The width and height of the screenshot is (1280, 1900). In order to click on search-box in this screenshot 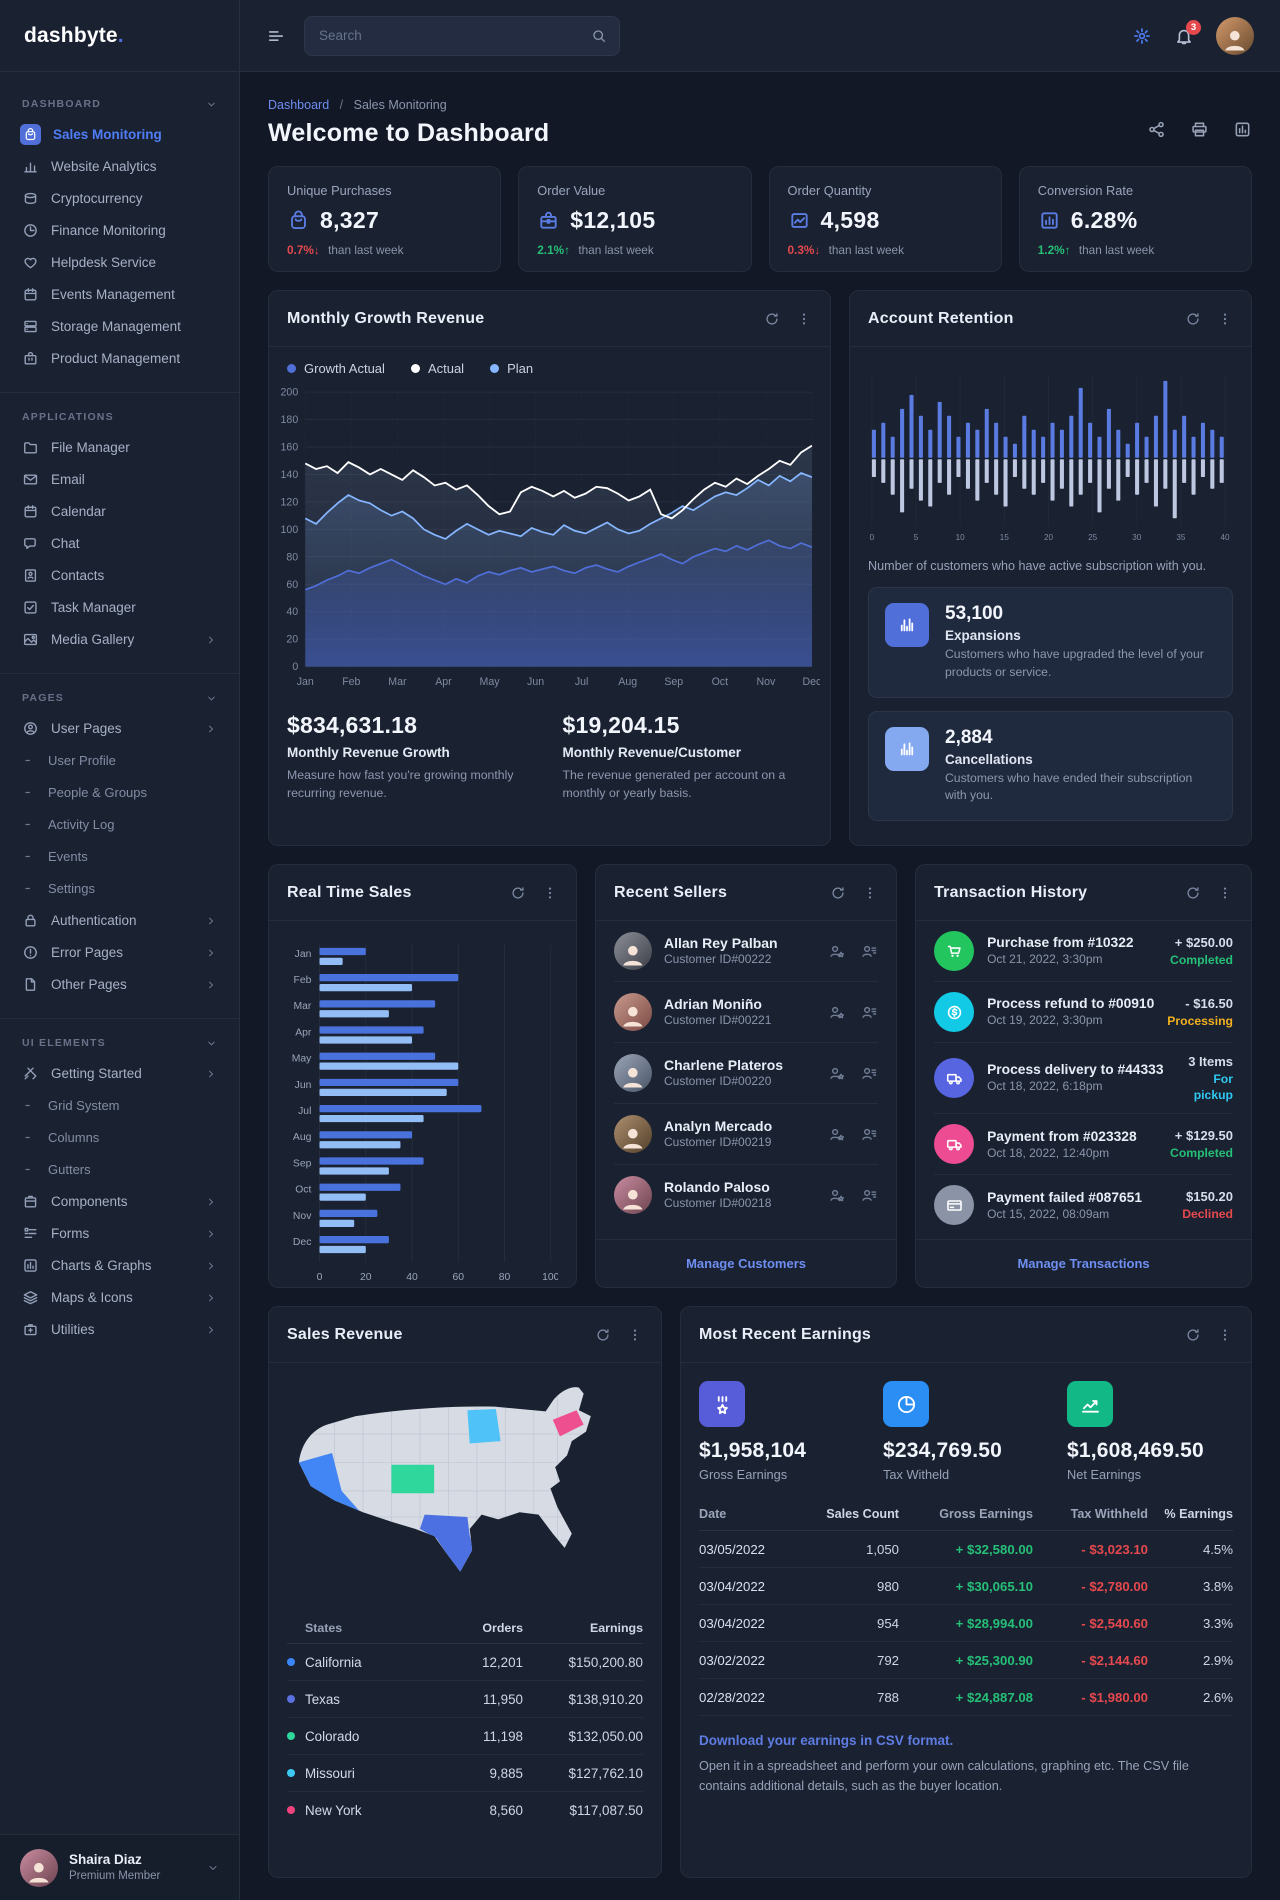, I will do `click(462, 35)`.